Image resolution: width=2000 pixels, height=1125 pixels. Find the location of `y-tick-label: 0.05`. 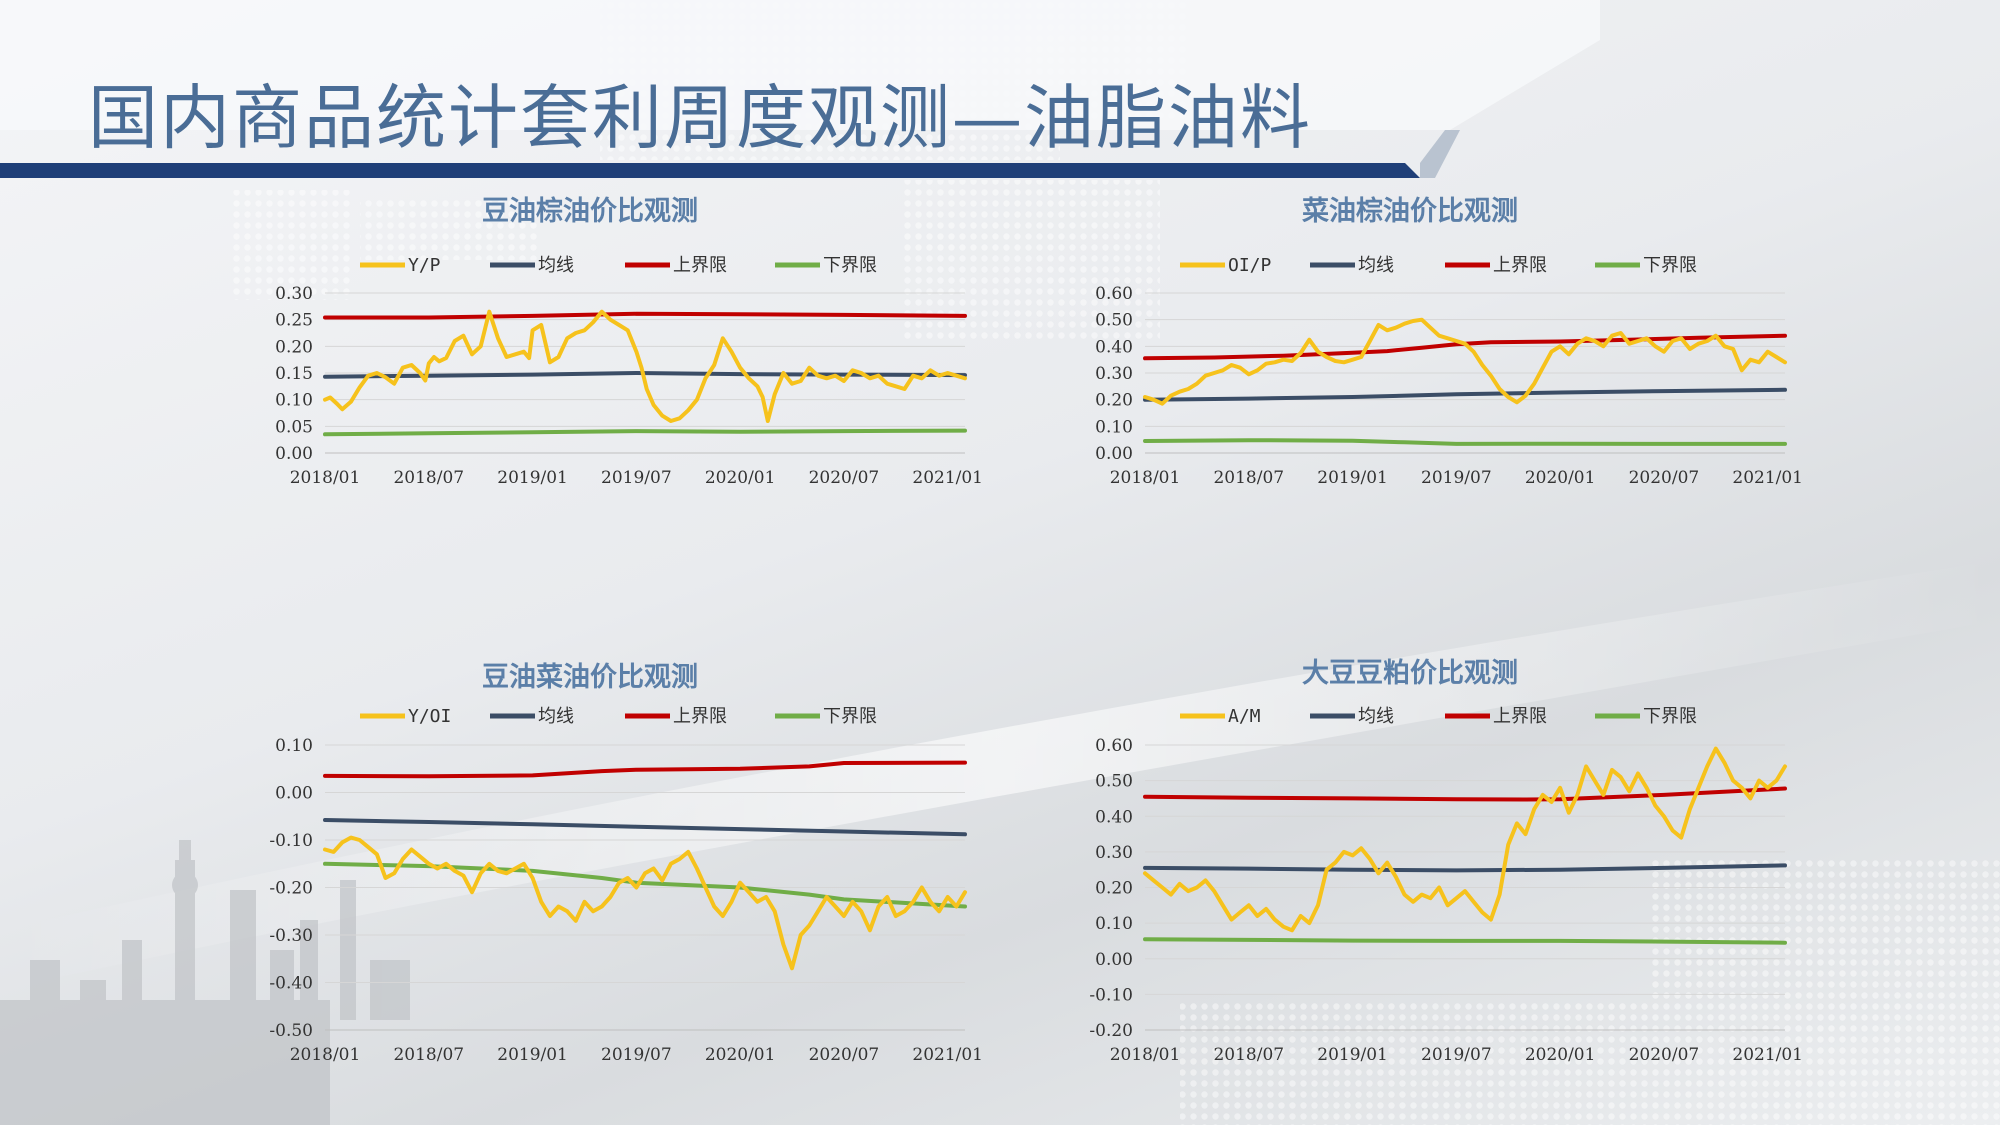

y-tick-label: 0.05 is located at coordinates (294, 427).